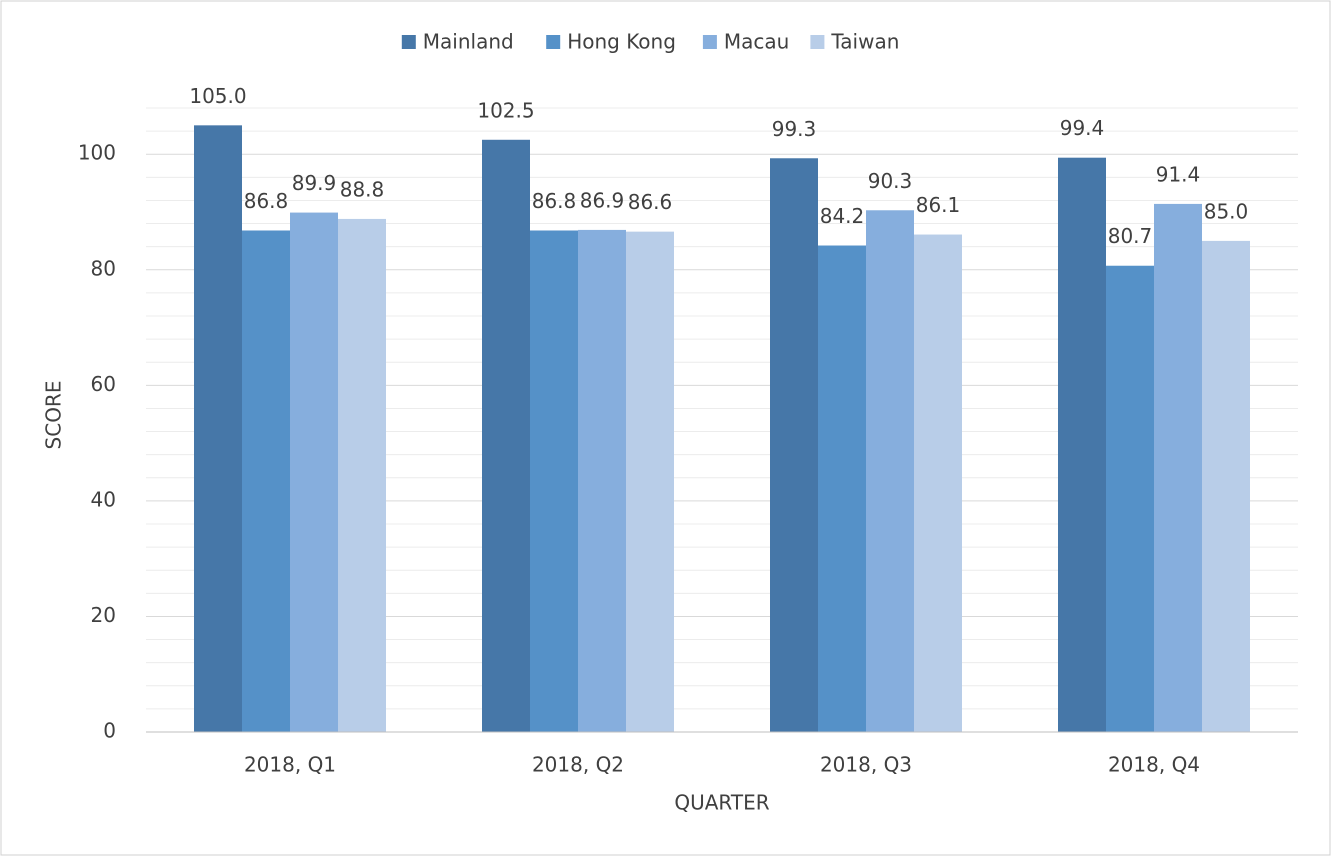 The width and height of the screenshot is (1332, 857). What do you see at coordinates (1130, 236) in the screenshot?
I see `value-label: 80.7` at bounding box center [1130, 236].